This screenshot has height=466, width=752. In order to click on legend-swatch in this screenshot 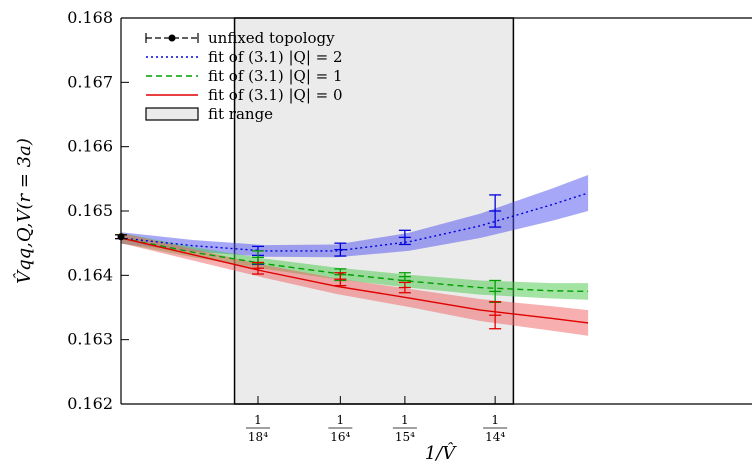, I will do `click(172, 114)`.